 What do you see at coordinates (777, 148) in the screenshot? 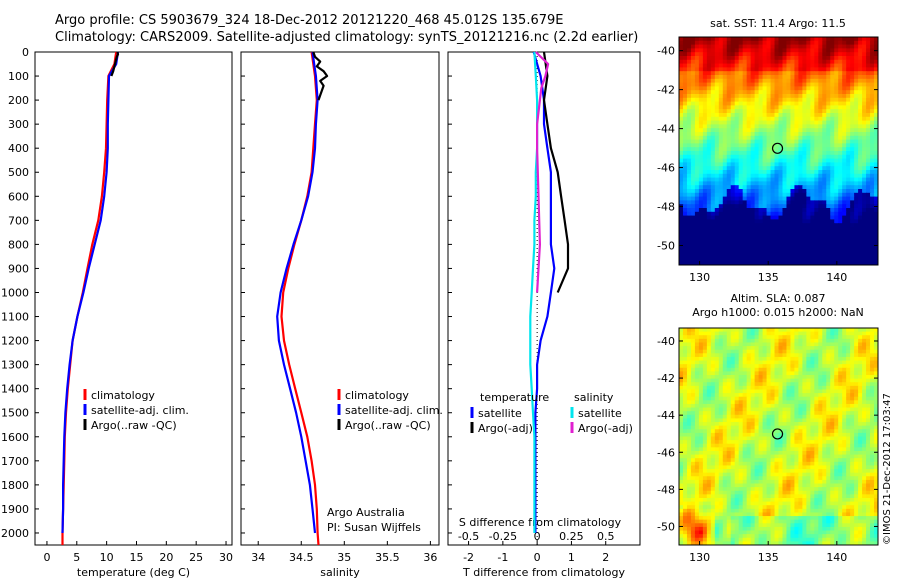
I see `sst-float-location-marker` at bounding box center [777, 148].